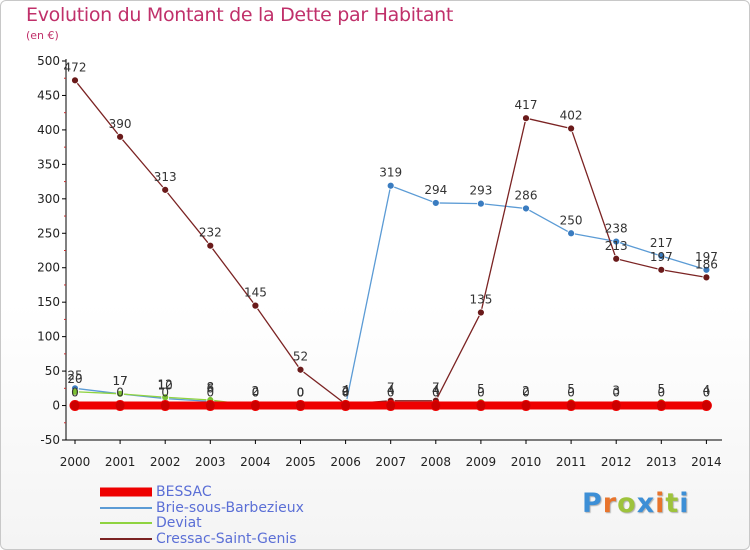 This screenshot has width=750, height=550. I want to click on chart-unit: (en €), so click(42, 35).